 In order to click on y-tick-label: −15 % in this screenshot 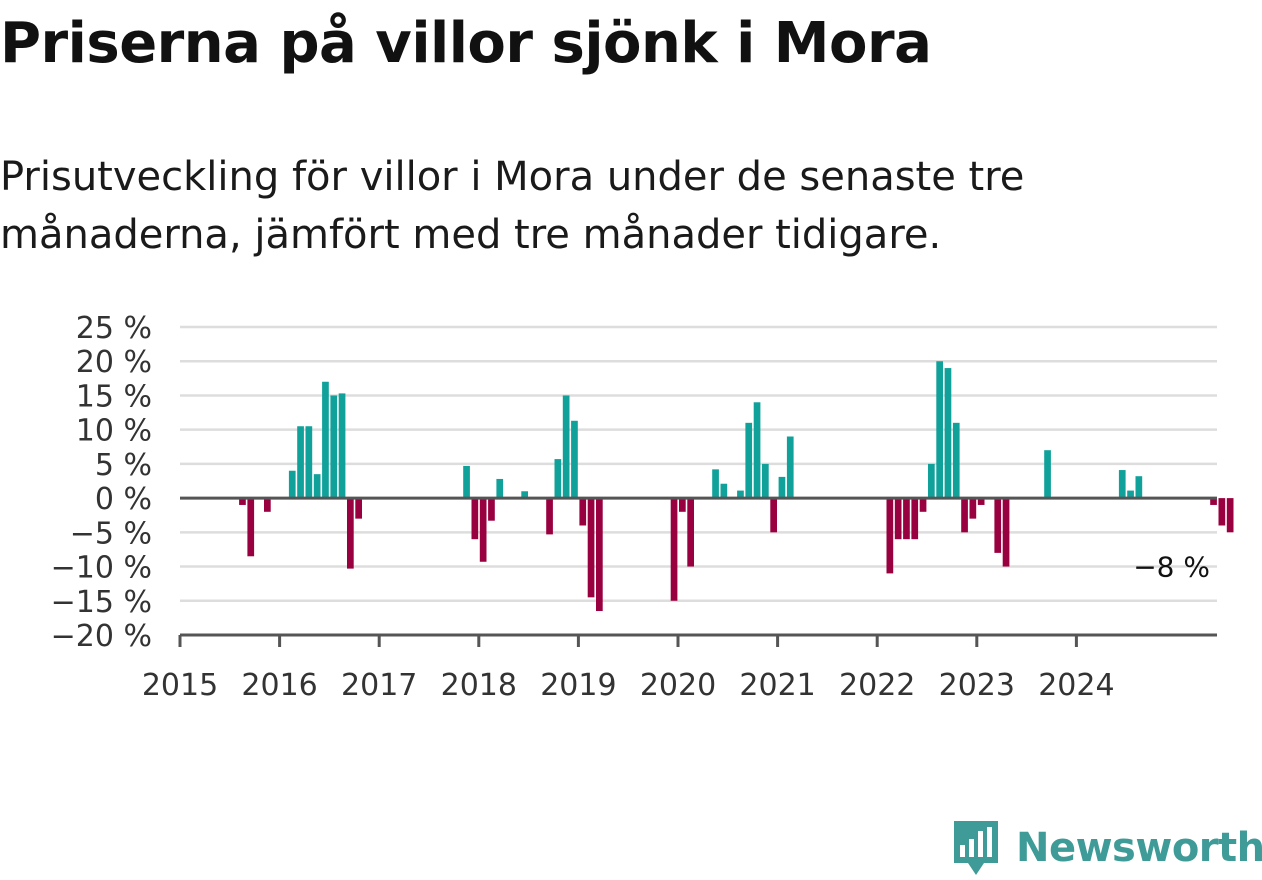, I will do `click(101, 602)`.